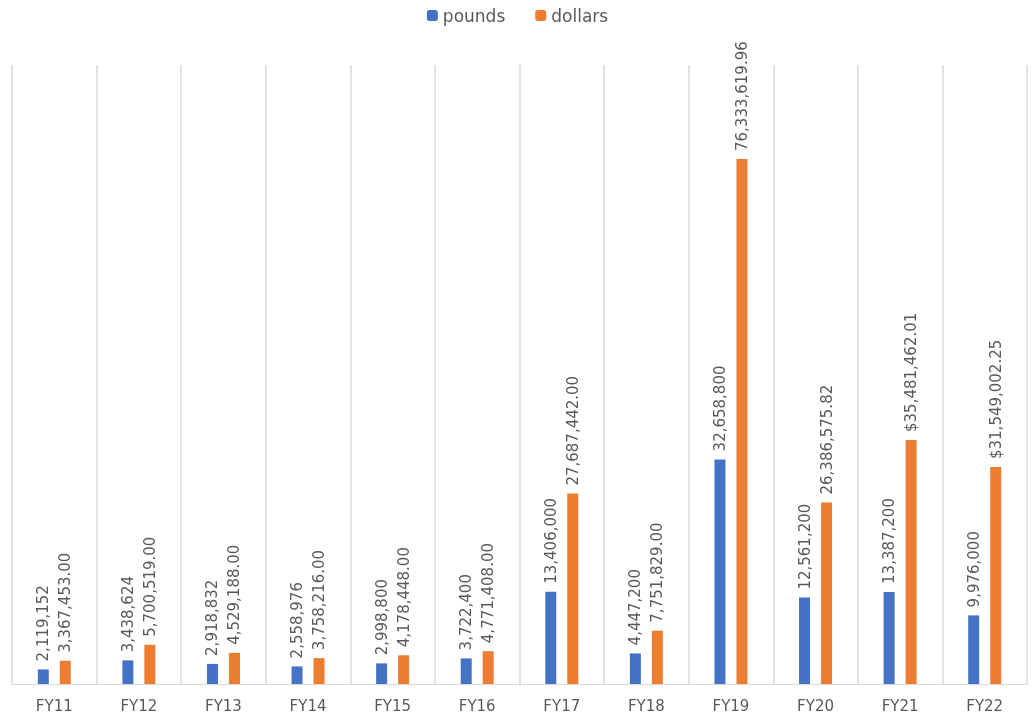  What do you see at coordinates (973, 569) in the screenshot?
I see `data-label: 9,976,000` at bounding box center [973, 569].